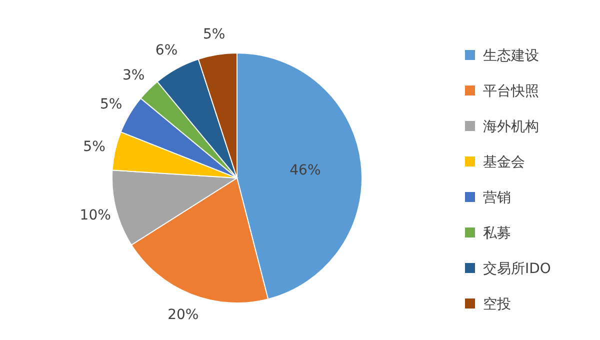  Describe the element at coordinates (133, 75) in the screenshot. I see `data-label: 3%` at that location.